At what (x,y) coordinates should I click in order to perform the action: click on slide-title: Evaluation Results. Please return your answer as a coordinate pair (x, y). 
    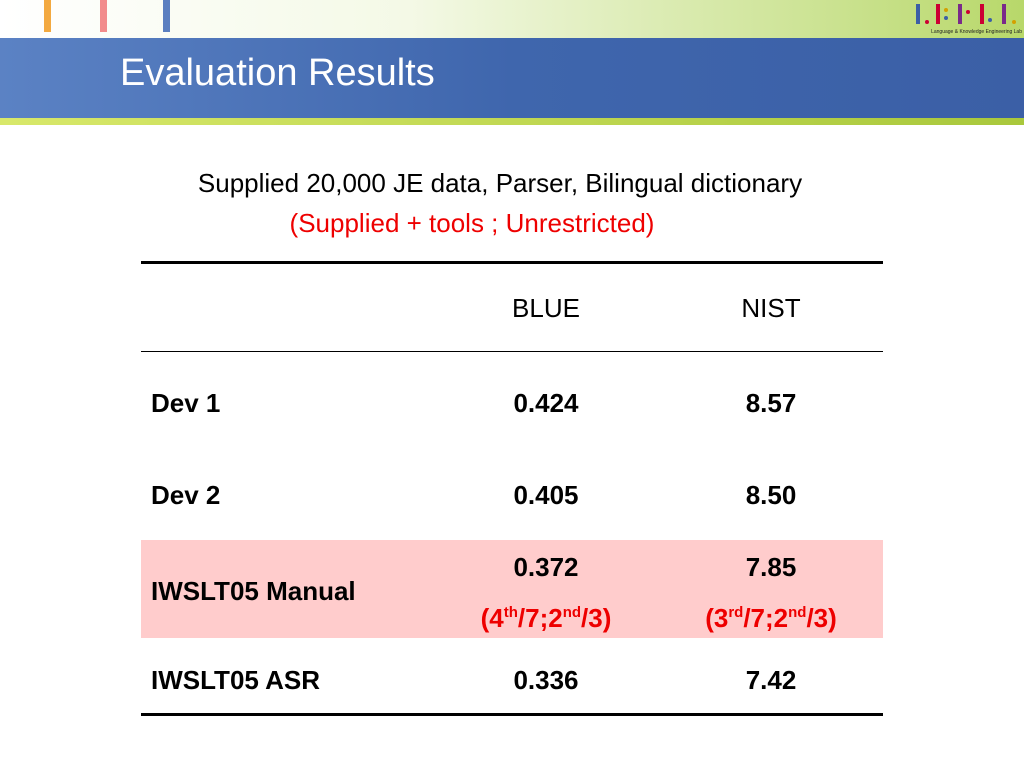
    Looking at the image, I should click on (277, 73).